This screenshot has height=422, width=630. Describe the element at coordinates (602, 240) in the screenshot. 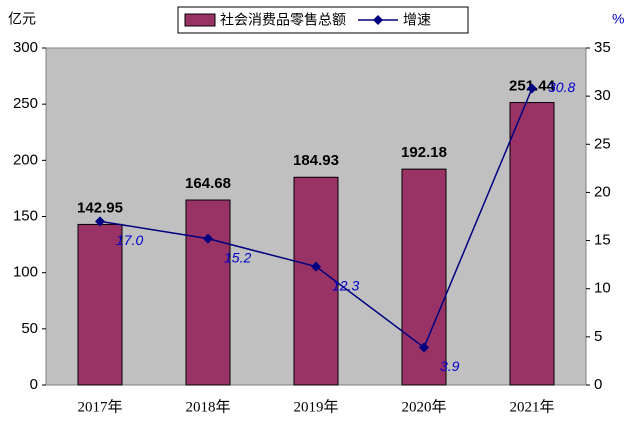

I see `y2-tick-label: 15` at that location.